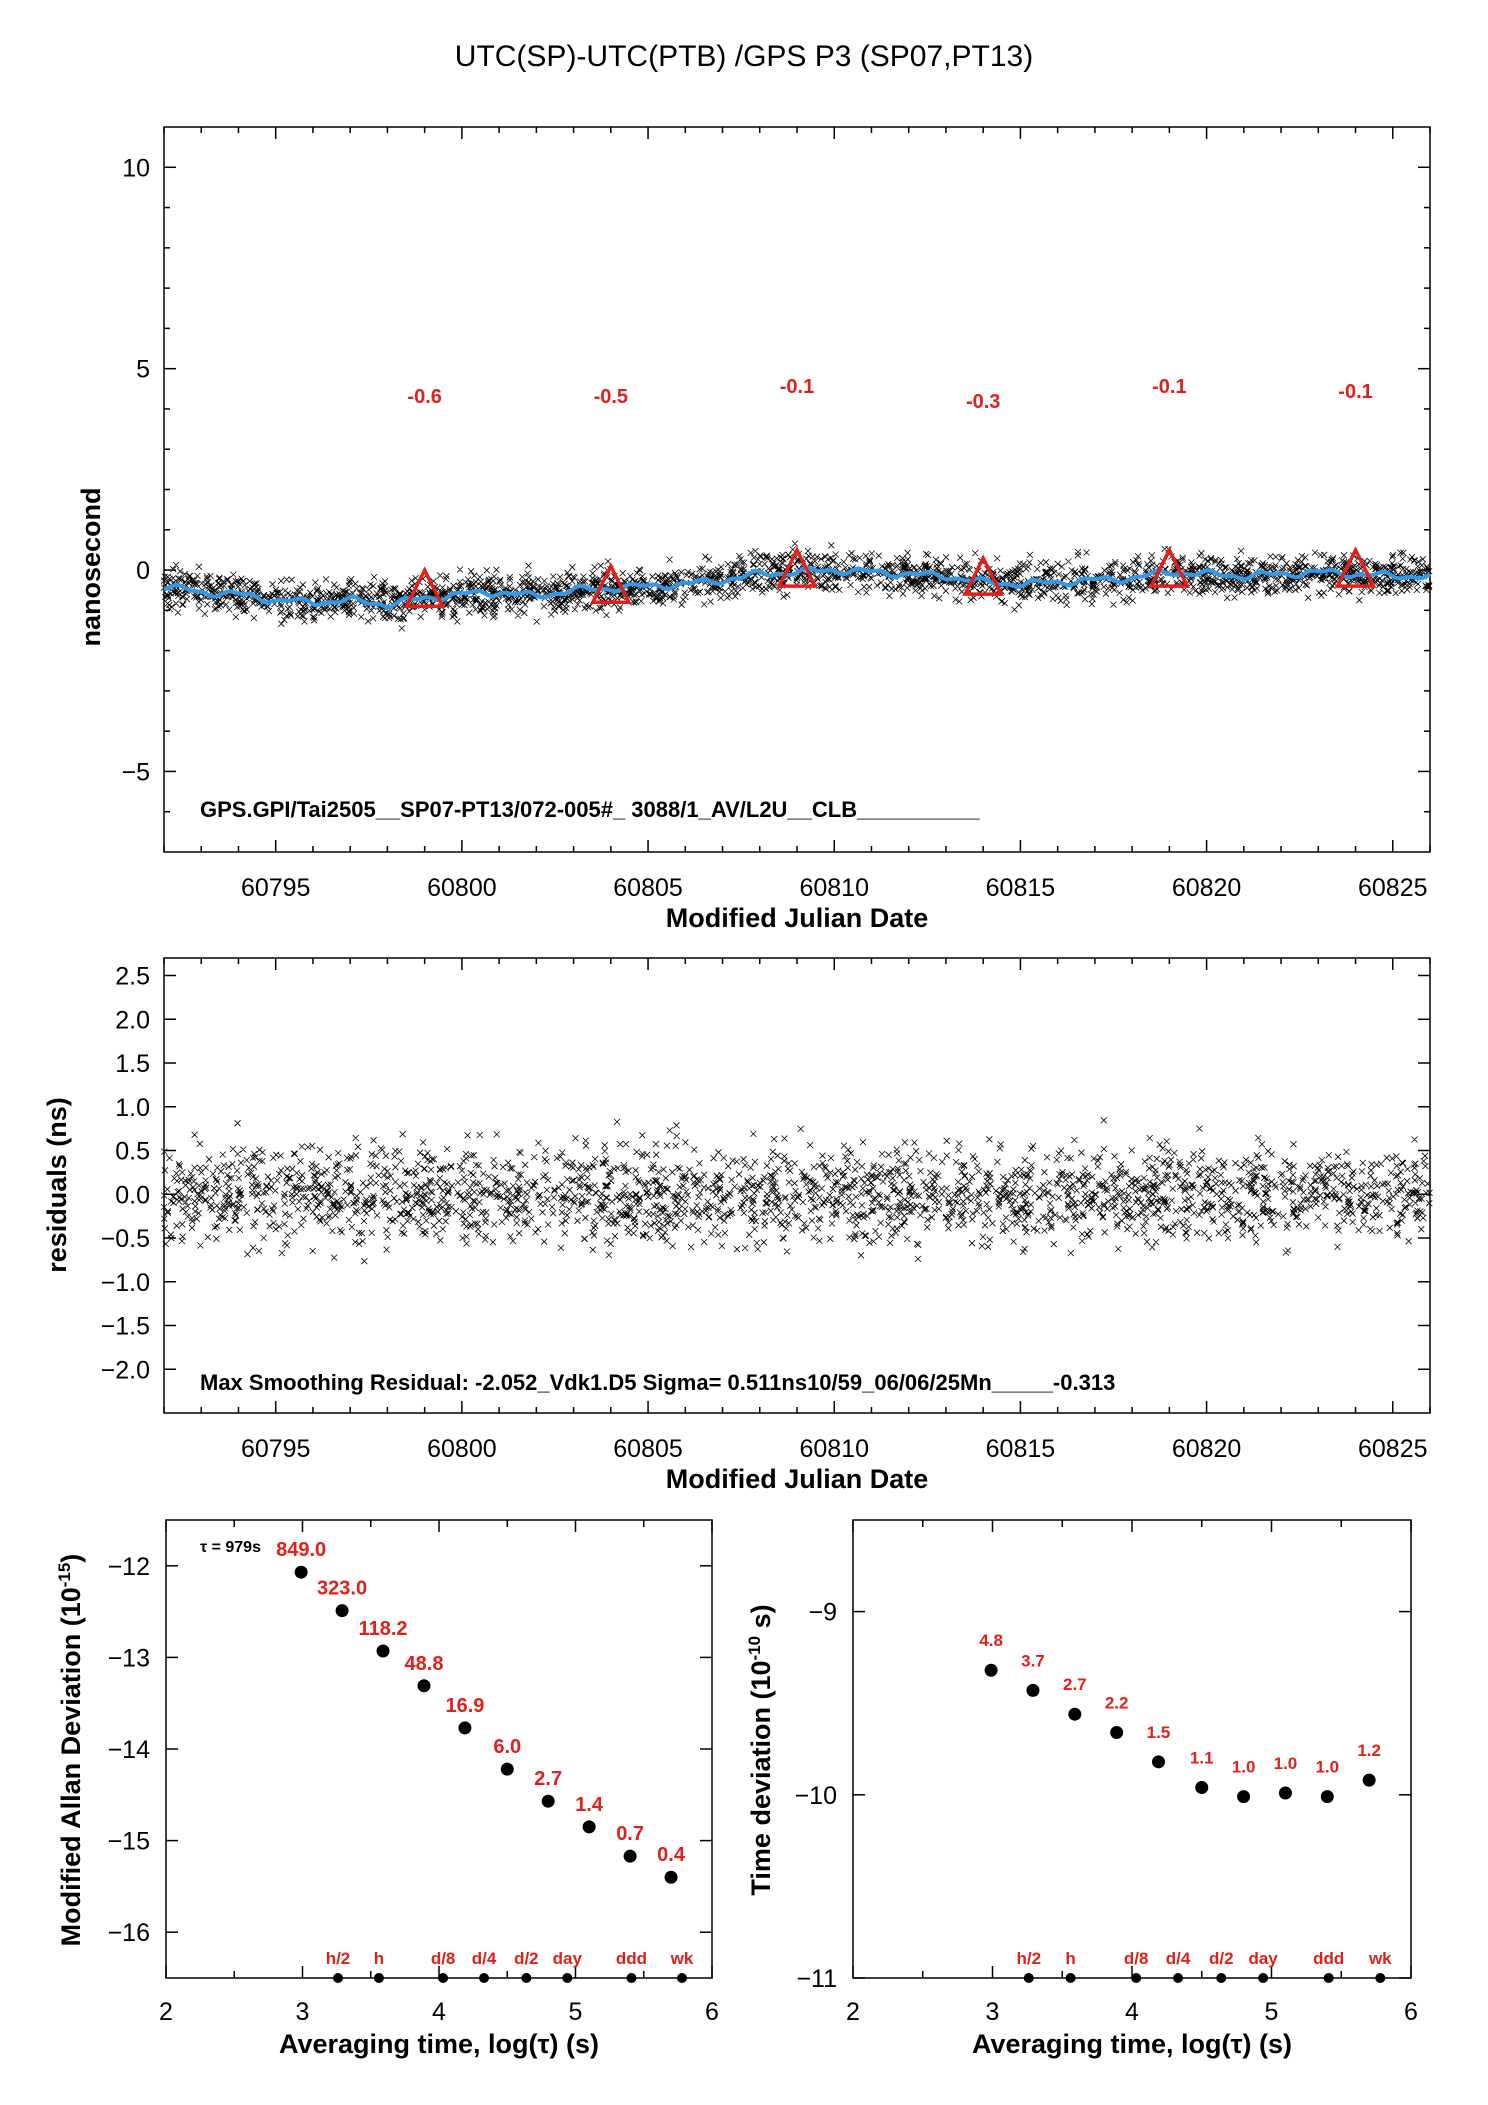 The width and height of the screenshot is (1488, 2105). I want to click on panel4-ytick-label: −11, so click(816, 1979).